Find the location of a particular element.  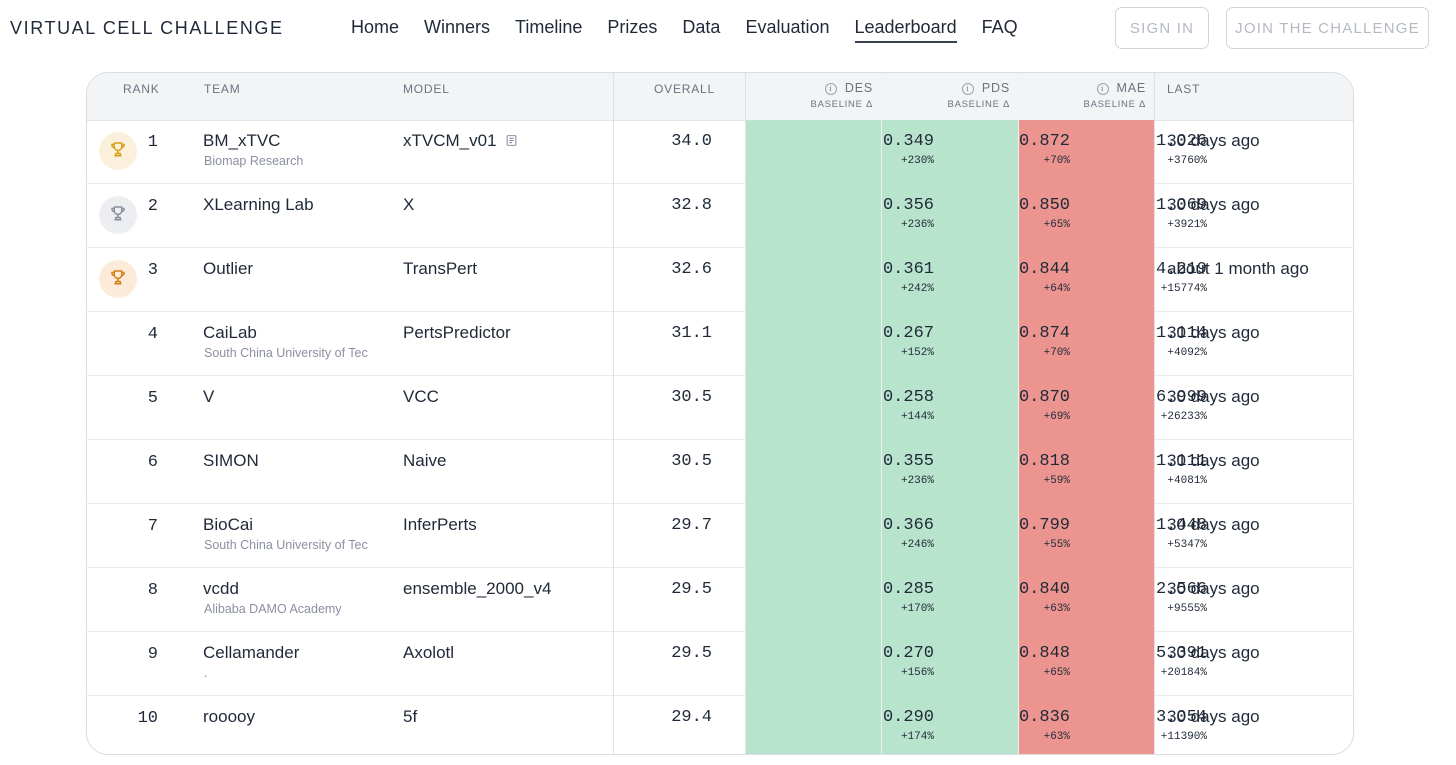

mae-delta: +15774% is located at coordinates (1183, 289).